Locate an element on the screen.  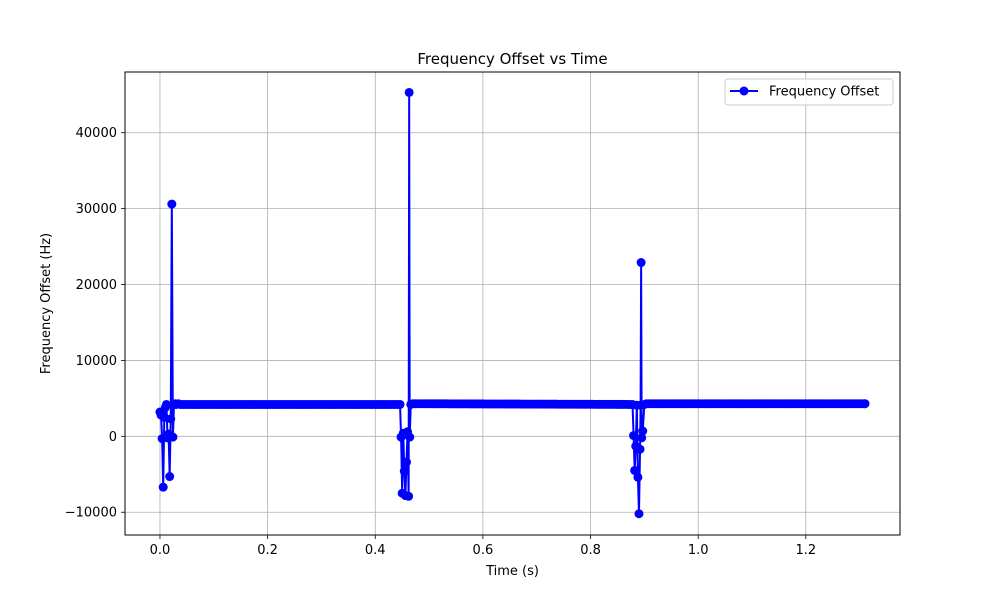
x-tick-label: 1.2 is located at coordinates (805, 550).